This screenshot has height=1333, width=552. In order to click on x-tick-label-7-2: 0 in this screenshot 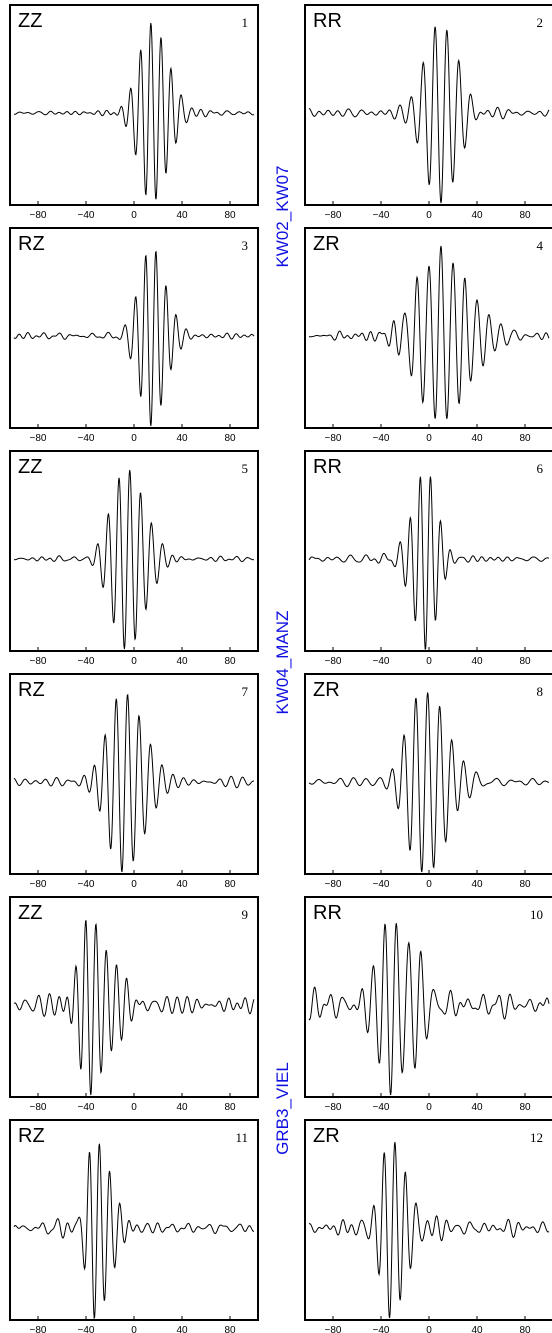, I will do `click(134, 884)`.